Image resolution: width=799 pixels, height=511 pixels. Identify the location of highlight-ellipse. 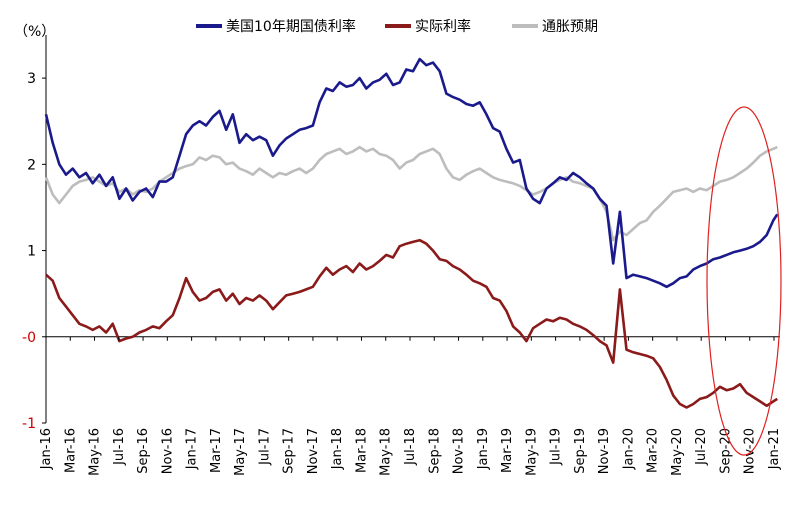
(744, 281).